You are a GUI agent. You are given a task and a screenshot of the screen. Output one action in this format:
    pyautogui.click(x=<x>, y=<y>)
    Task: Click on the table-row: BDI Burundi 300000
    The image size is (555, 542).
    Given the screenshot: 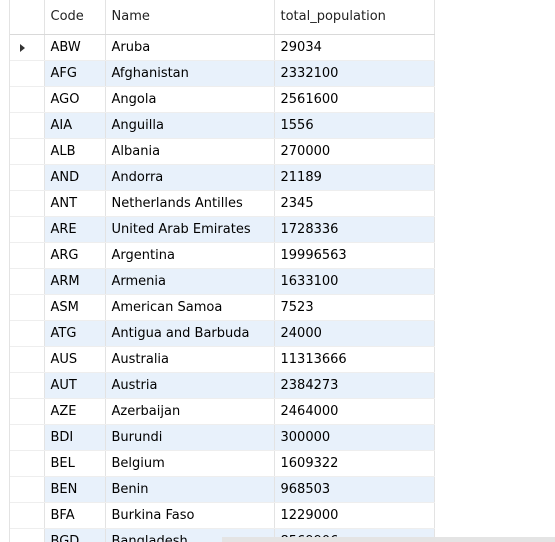 What is the action you would take?
    pyautogui.click(x=222, y=437)
    